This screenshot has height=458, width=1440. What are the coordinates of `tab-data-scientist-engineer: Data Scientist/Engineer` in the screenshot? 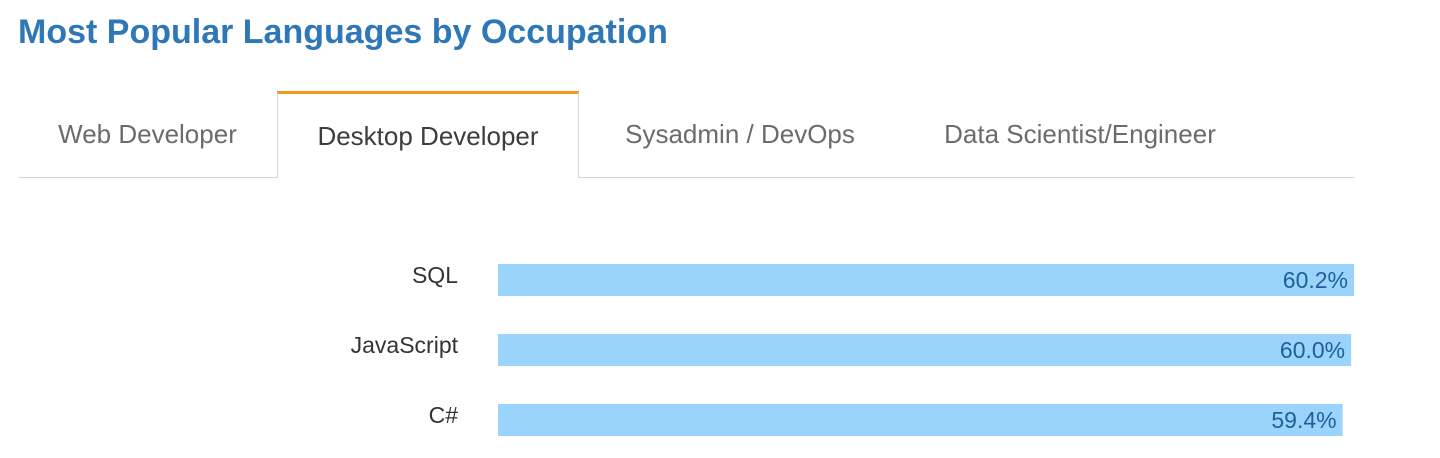 It's located at (1080, 133).